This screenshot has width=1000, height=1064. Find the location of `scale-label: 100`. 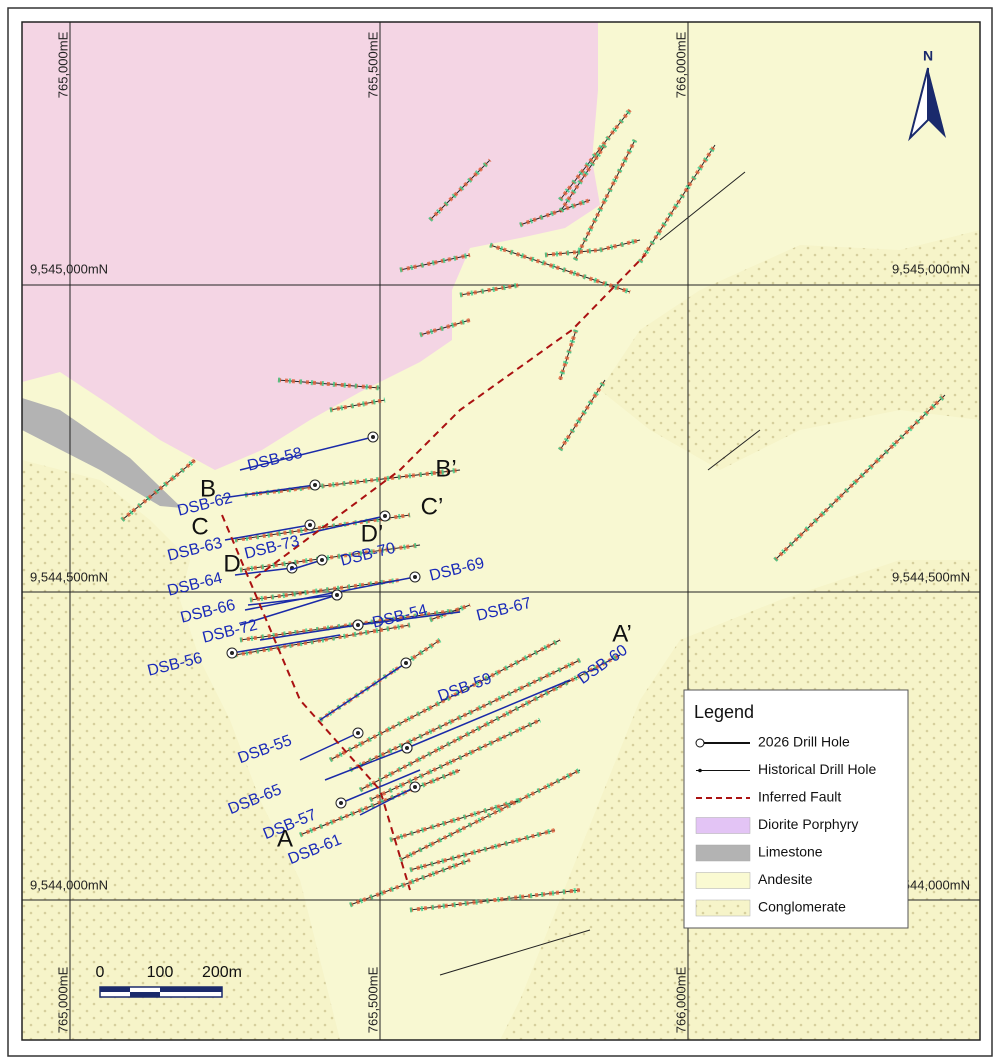

scale-label: 100 is located at coordinates (160, 972).